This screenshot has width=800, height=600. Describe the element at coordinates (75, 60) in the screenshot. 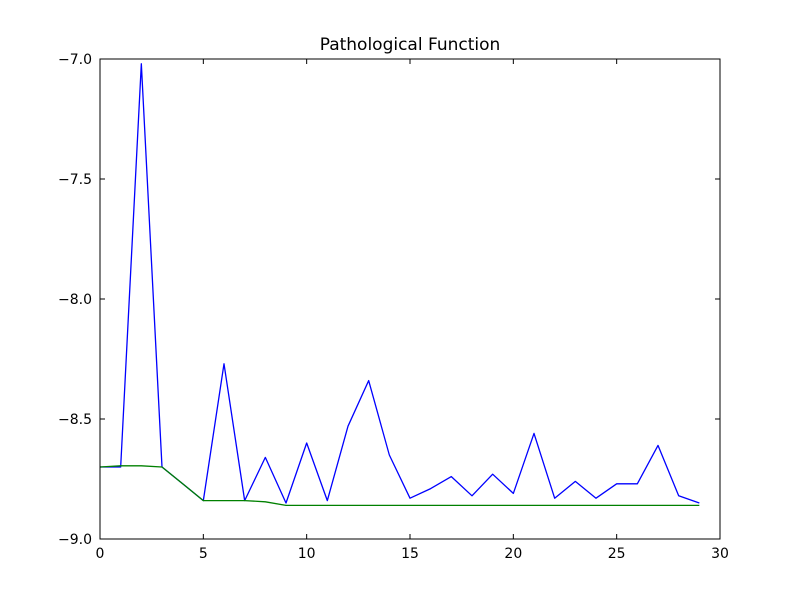

I see `y-axis-tick-label: −7.0` at that location.